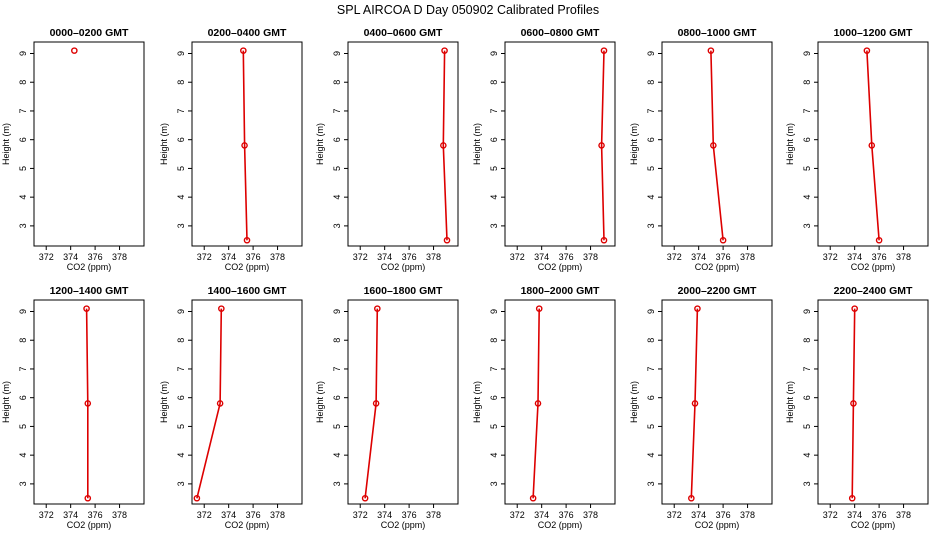 The width and height of the screenshot is (936, 540). I want to click on panel-title: 2000–2200 GMT, so click(717, 291).